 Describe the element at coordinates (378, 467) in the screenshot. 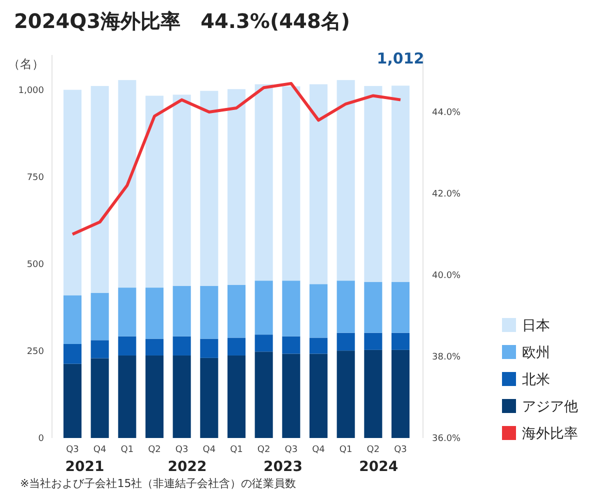

I see `text: 2024` at that location.